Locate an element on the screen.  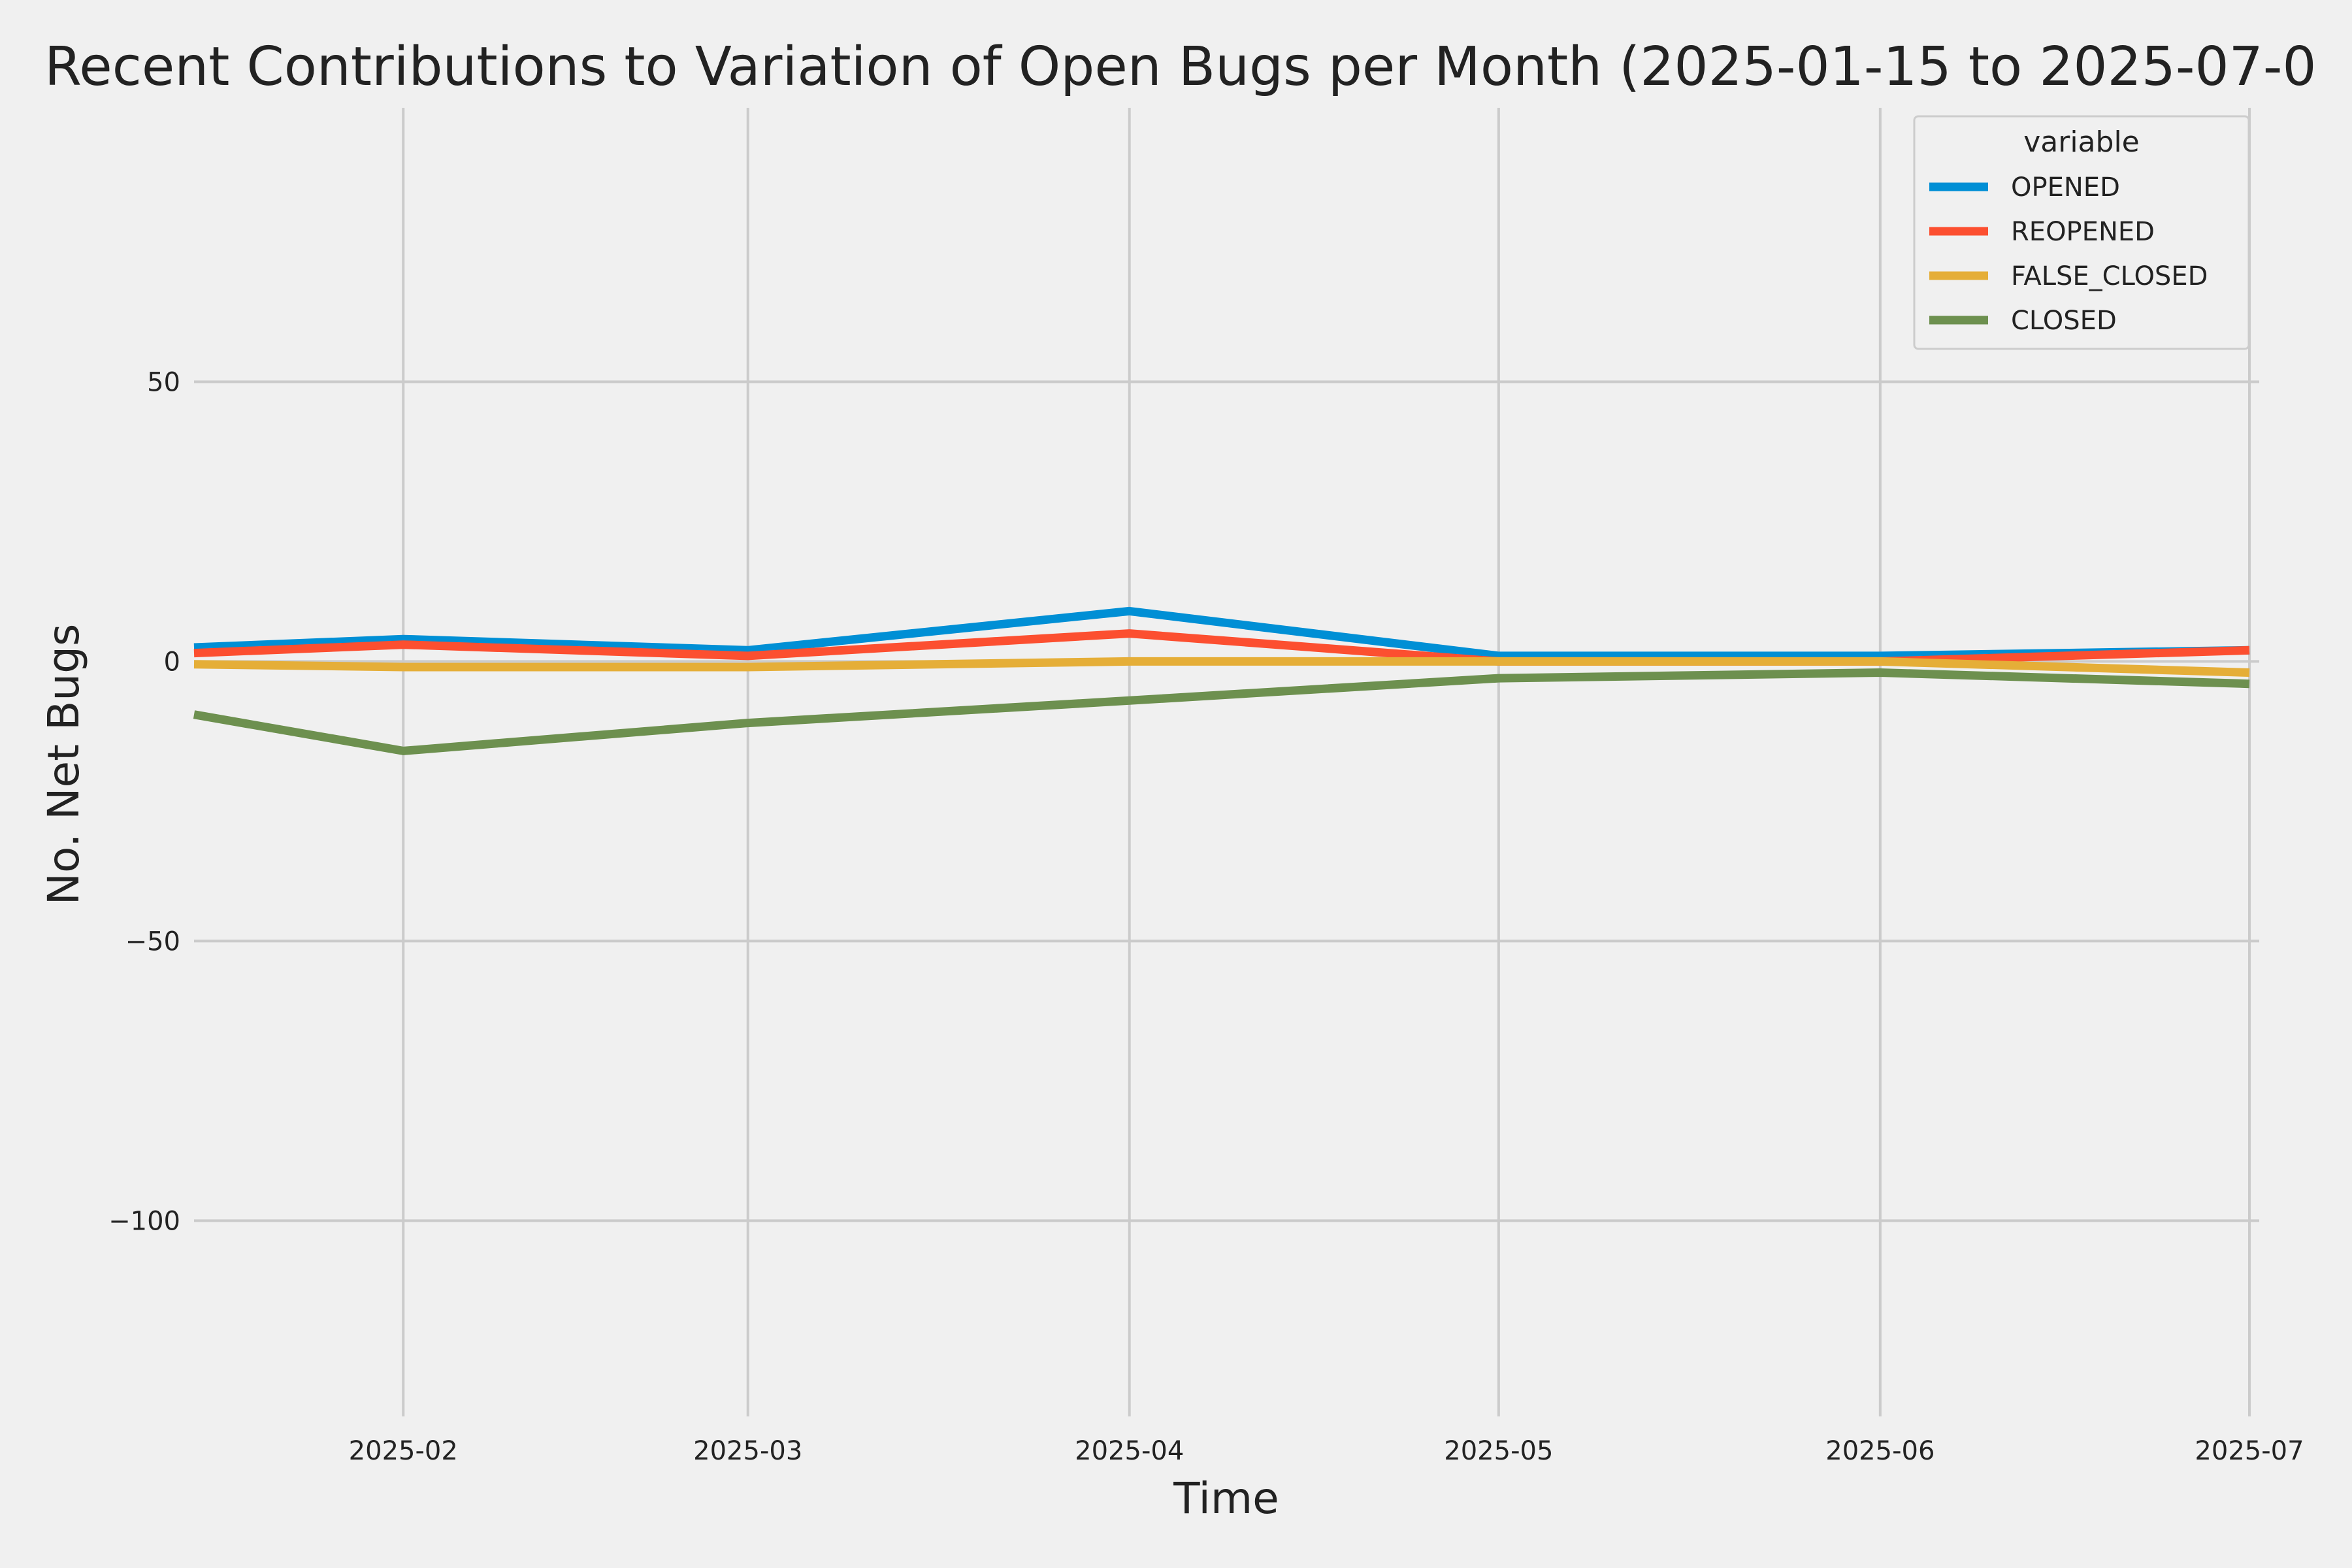
x-tick-label: 2025-06 is located at coordinates (1880, 1451).